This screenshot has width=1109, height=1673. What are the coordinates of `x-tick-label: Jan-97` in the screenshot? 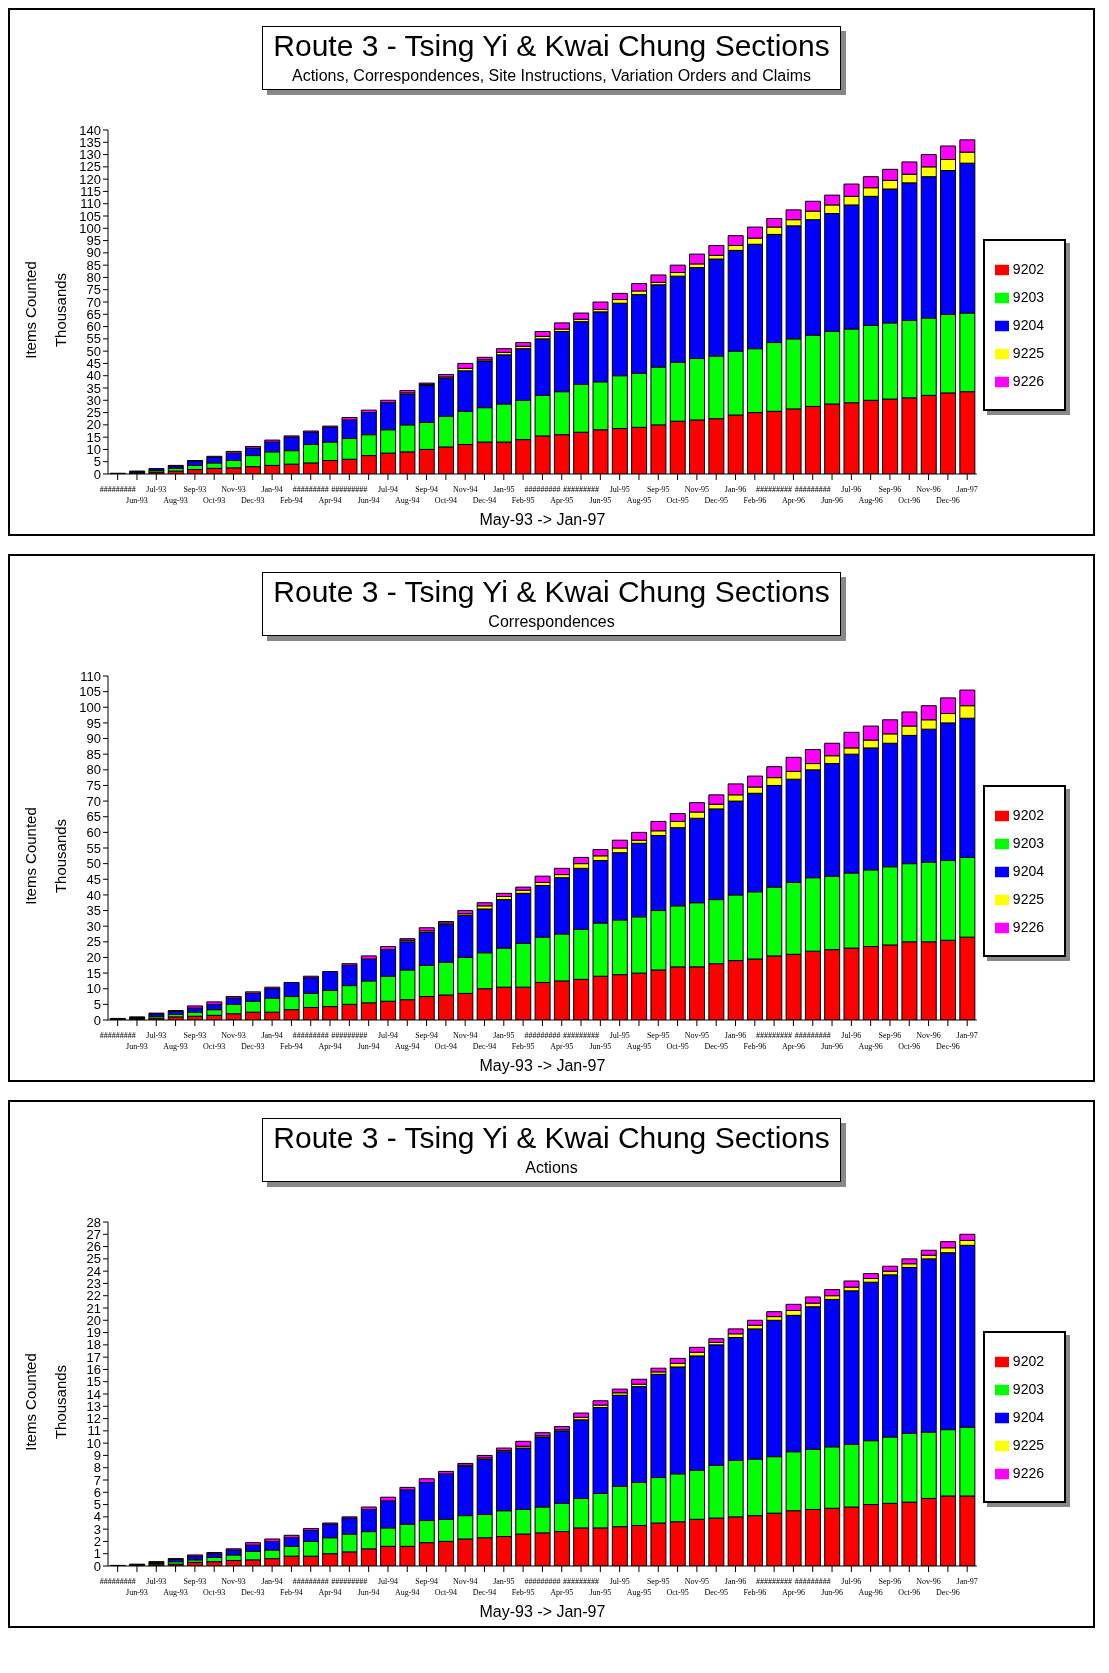 It's located at (967, 1035).